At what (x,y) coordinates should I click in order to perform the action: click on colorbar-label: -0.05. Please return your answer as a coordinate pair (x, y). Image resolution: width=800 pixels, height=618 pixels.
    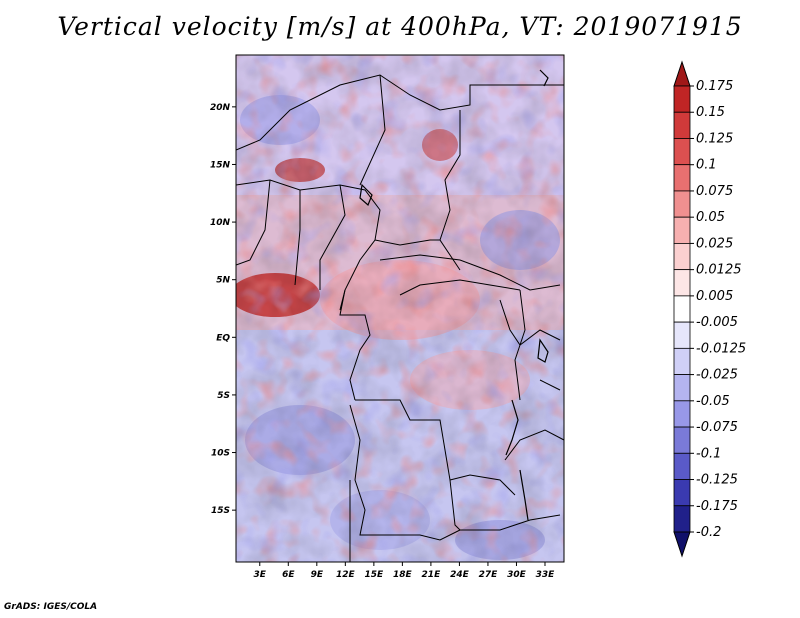
    Looking at the image, I should click on (713, 401).